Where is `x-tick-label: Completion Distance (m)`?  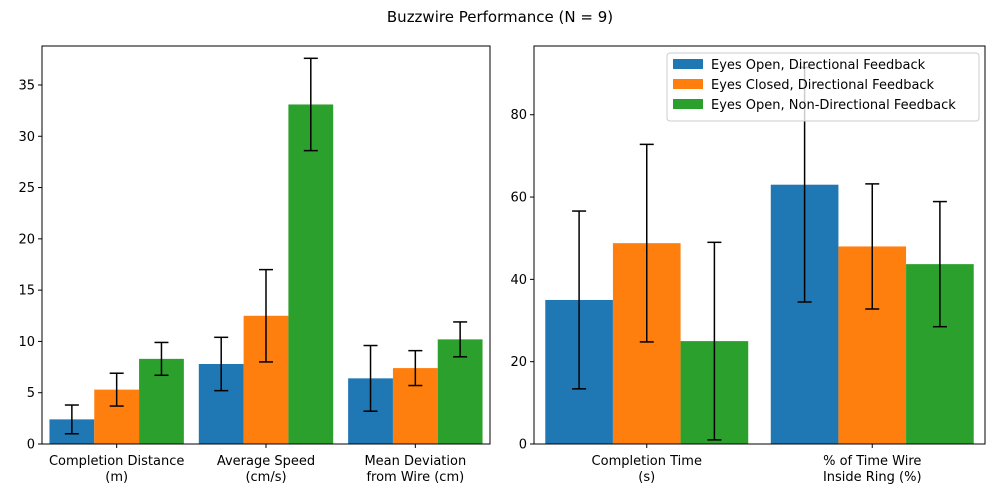 x-tick-label: Completion Distance (m) is located at coordinates (116, 469).